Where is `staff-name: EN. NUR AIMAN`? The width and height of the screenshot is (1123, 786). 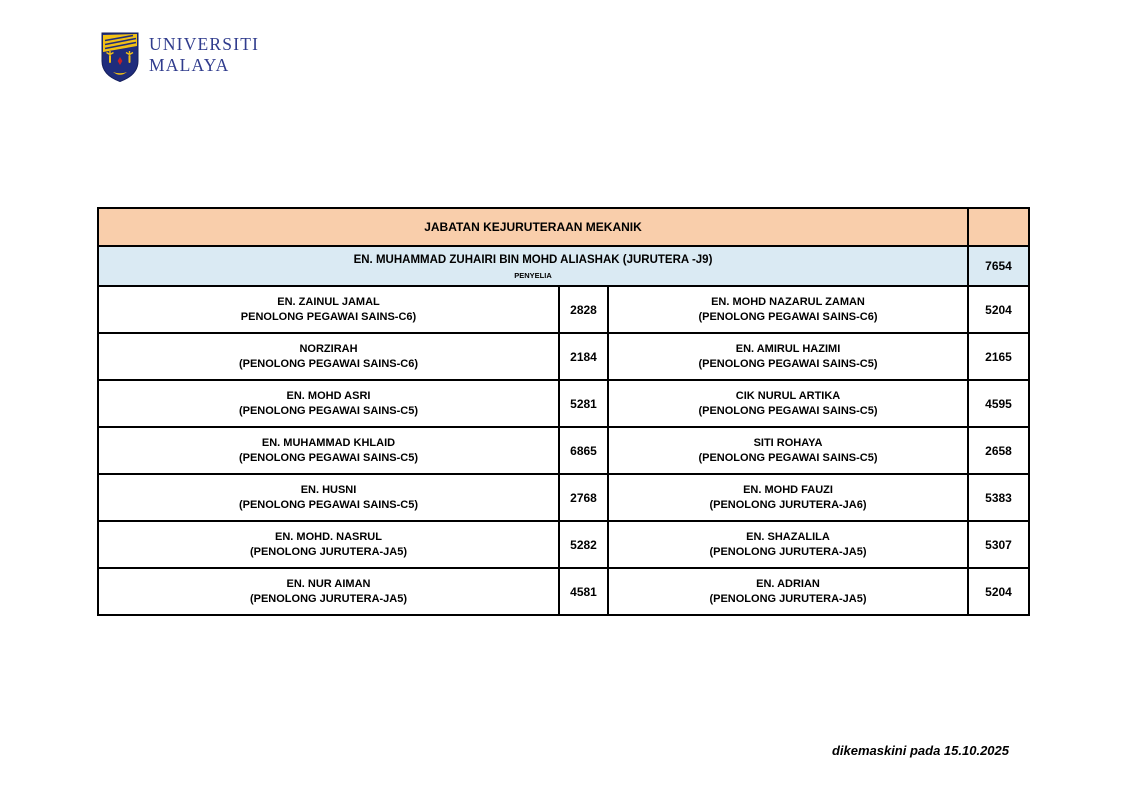
staff-name: EN. NUR AIMAN is located at coordinates (328, 584).